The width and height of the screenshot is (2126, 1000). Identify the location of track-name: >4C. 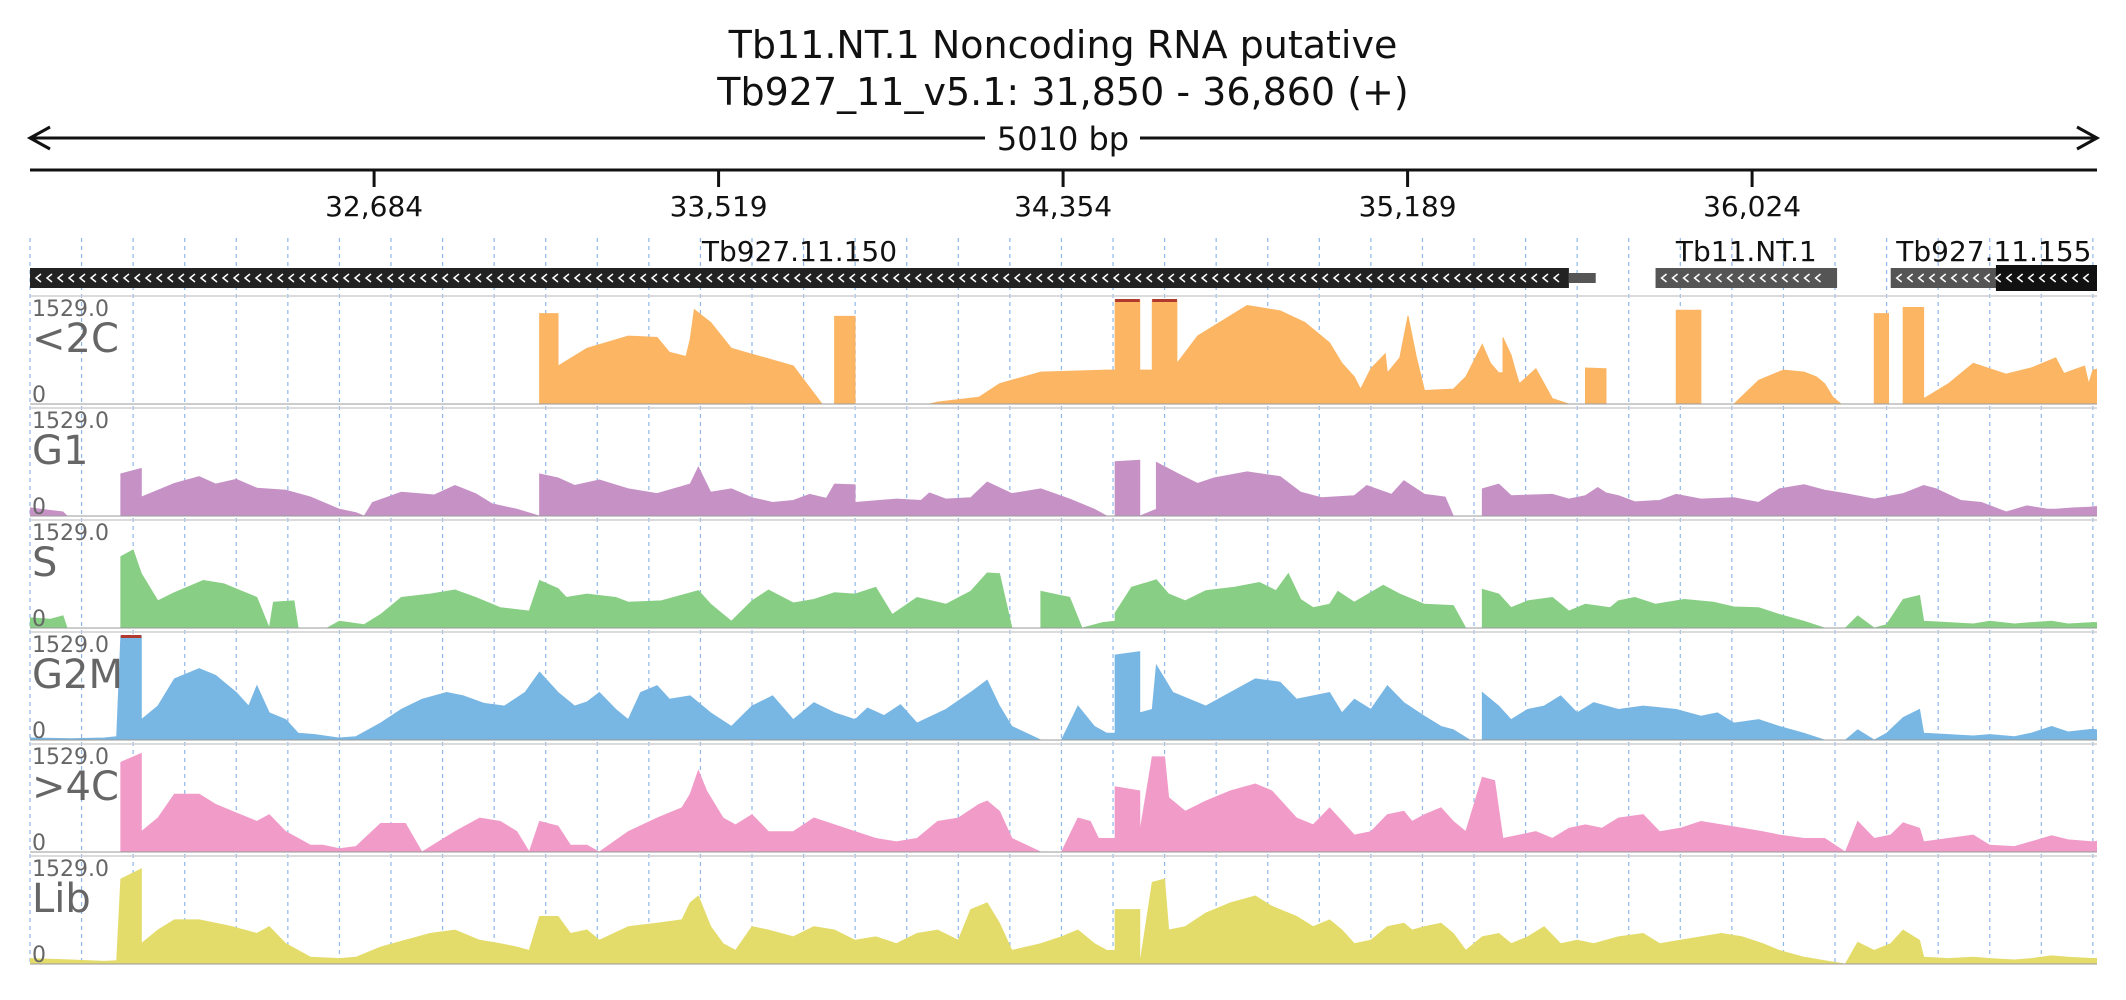
(75, 787).